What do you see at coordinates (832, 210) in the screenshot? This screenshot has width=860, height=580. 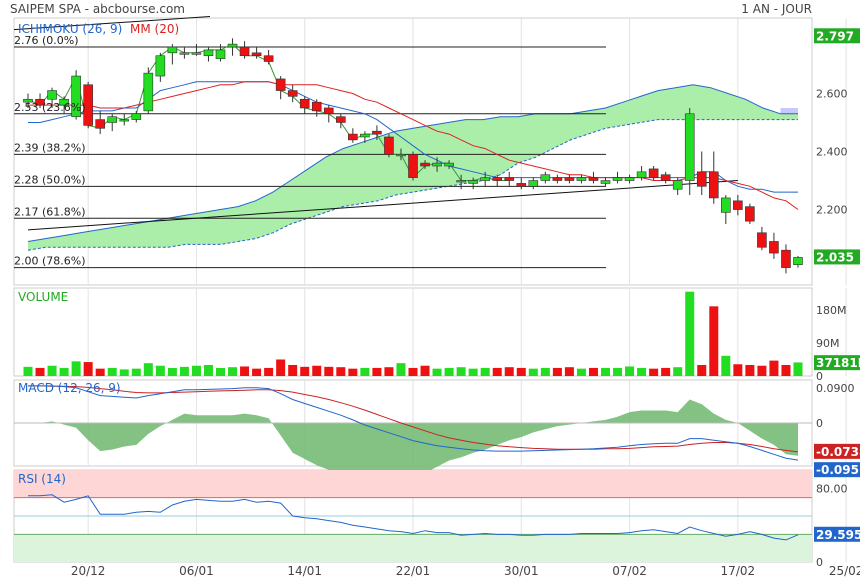 I see `price-y-tick: 2.200` at bounding box center [832, 210].